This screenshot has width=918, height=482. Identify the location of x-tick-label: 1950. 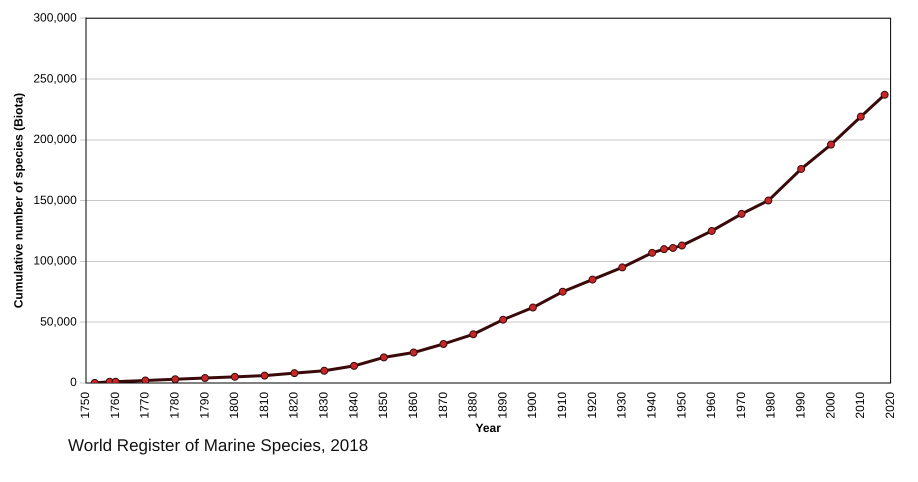
(681, 405).